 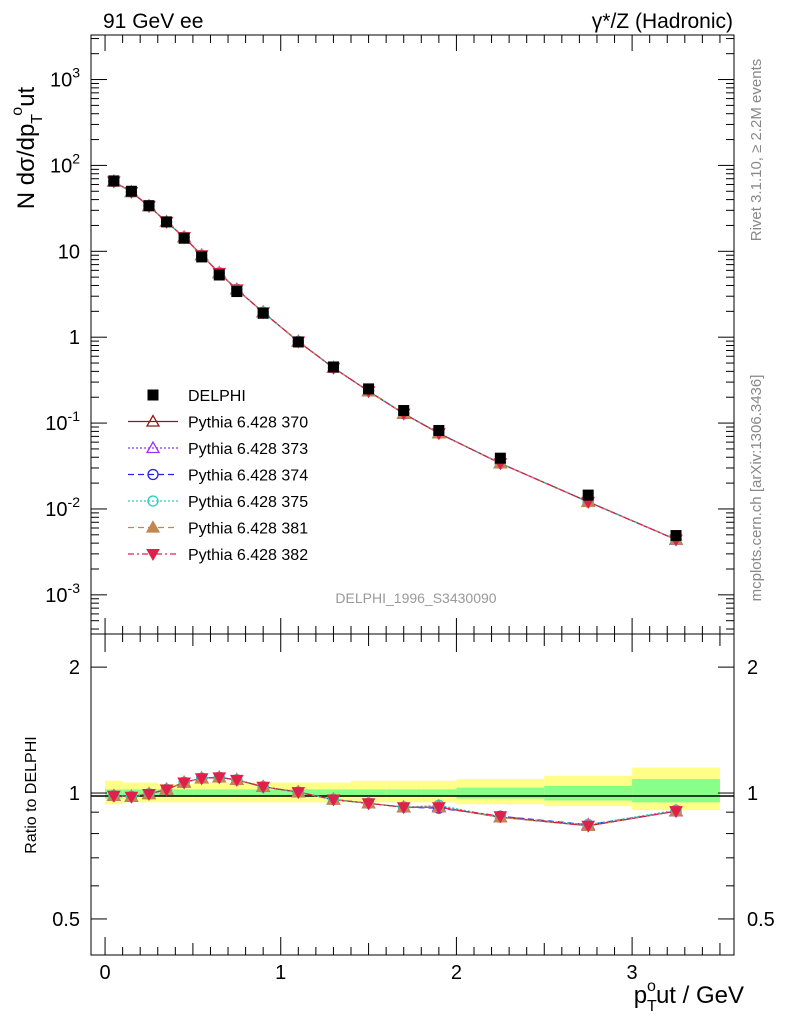 What do you see at coordinates (415, 598) in the screenshot?
I see `analysis-label: DELPHI_1996_S3430090` at bounding box center [415, 598].